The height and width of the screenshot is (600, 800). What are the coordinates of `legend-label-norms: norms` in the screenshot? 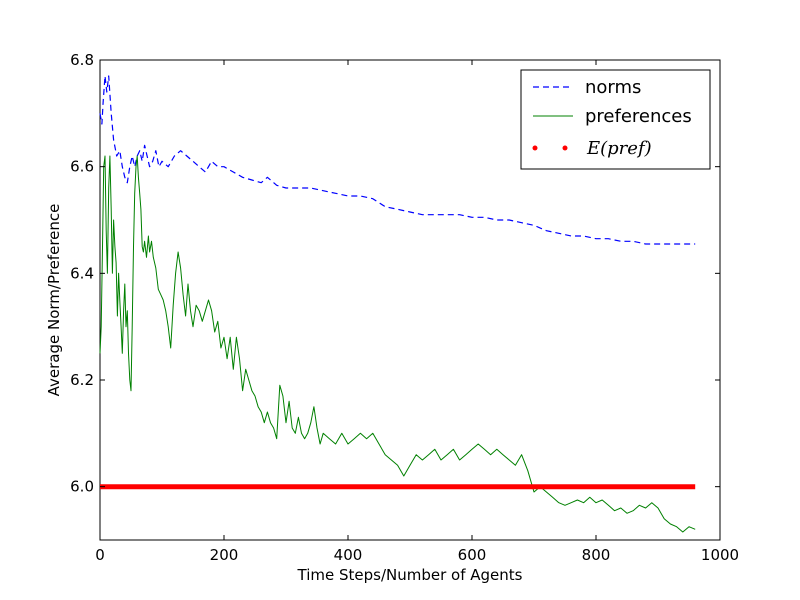 It's located at (613, 87).